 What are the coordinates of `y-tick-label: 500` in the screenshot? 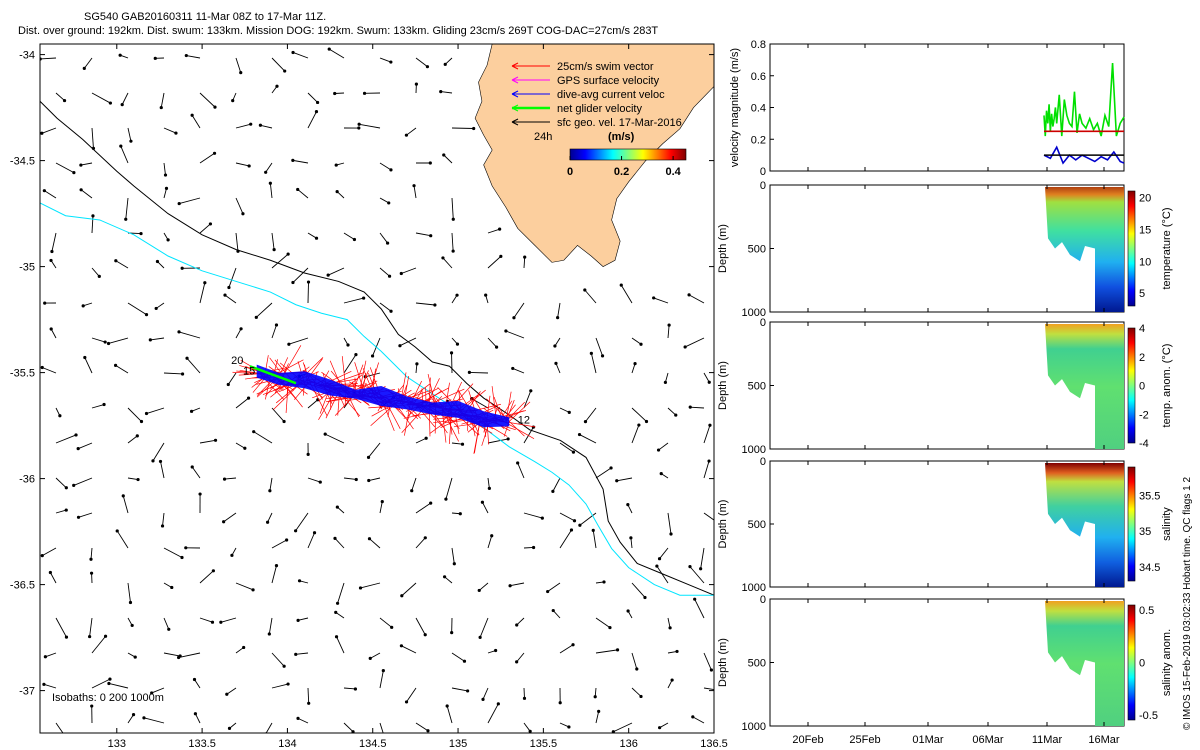 It's located at (757, 387).